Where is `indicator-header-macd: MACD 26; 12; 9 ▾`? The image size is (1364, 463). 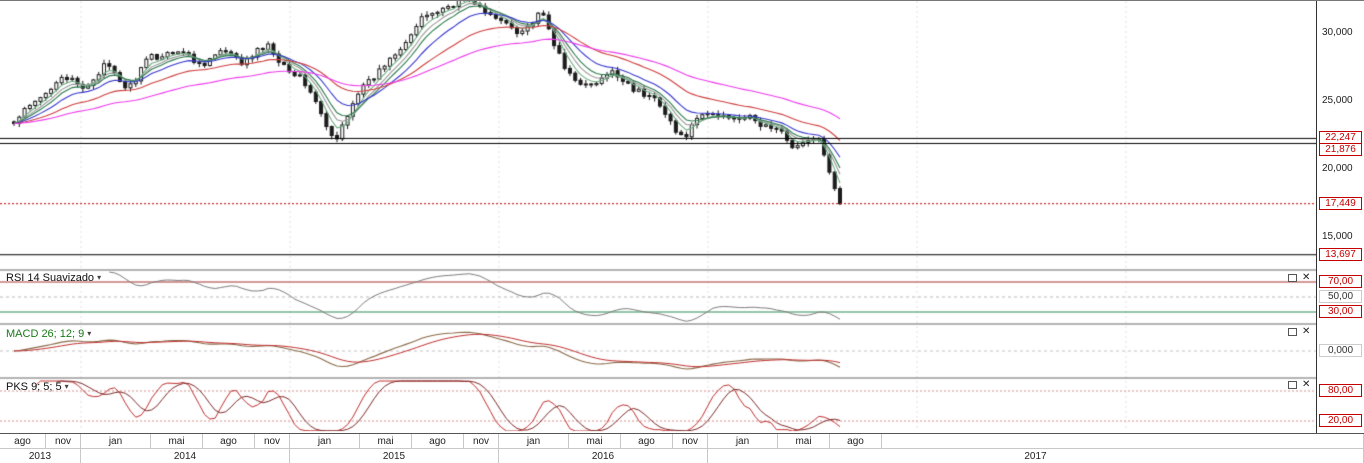 indicator-header-macd: MACD 26; 12; 9 ▾ is located at coordinates (48, 334).